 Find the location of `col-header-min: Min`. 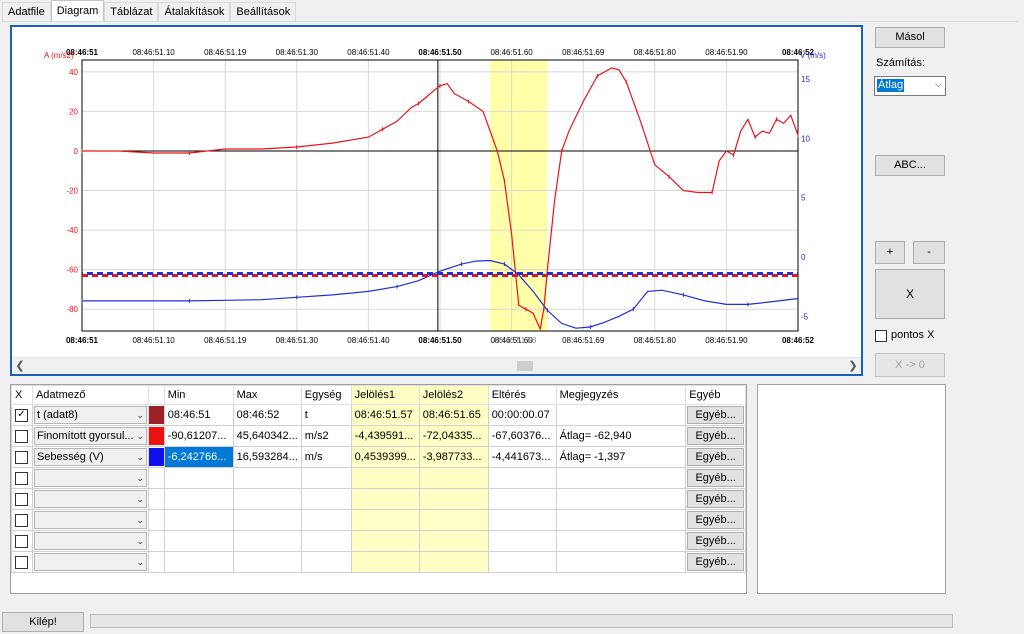

col-header-min: Min is located at coordinates (198, 395).